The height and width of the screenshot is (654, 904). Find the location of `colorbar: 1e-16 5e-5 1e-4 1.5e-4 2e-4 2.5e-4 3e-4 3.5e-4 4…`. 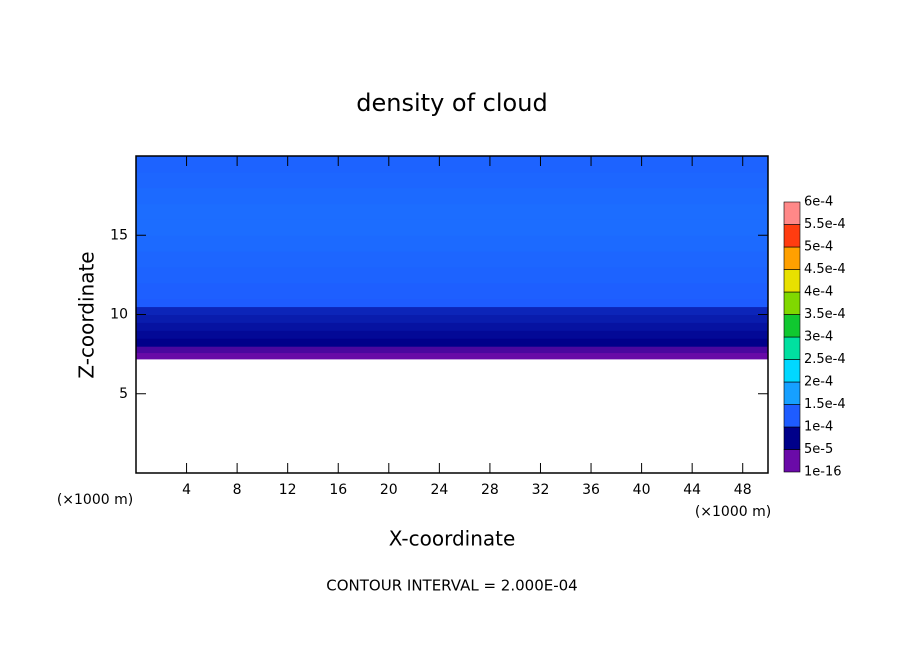

colorbar: 1e-16 5e-5 1e-4 1.5e-4 2e-4 2.5e-4 3e-4 3.5e-4 4… is located at coordinates (814, 337).